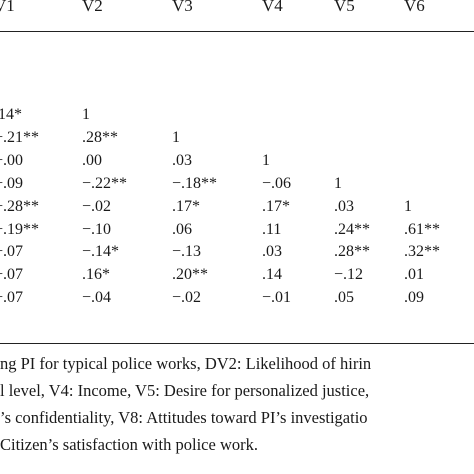 Image resolution: width=474 pixels, height=474 pixels. Describe the element at coordinates (101, 252) in the screenshot. I see `table-cell: −.14*` at that location.